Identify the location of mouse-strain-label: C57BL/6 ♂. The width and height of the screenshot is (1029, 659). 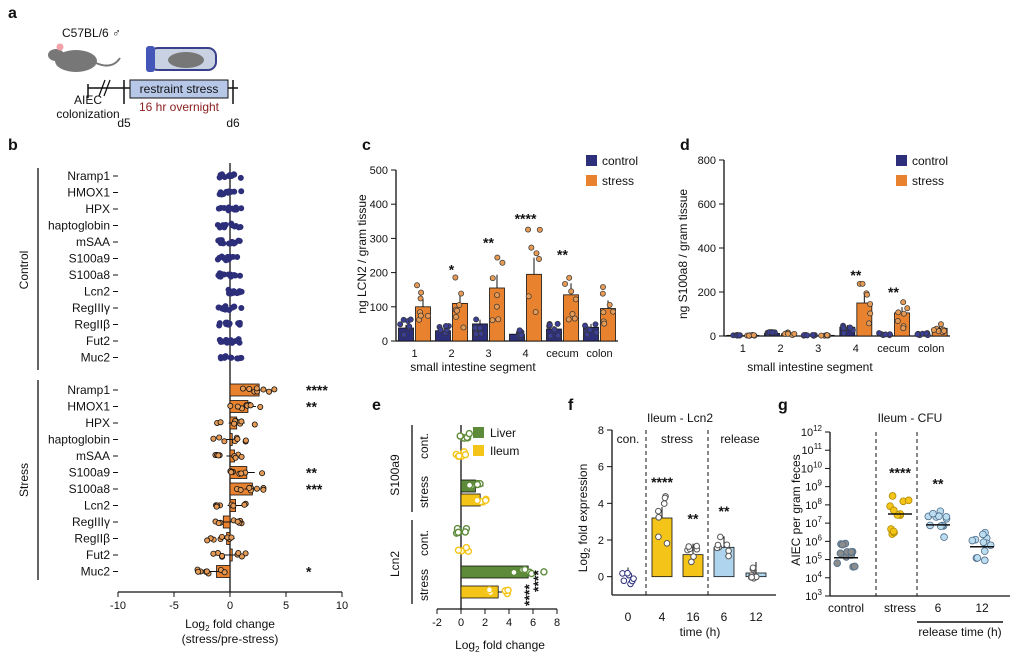
(91, 33).